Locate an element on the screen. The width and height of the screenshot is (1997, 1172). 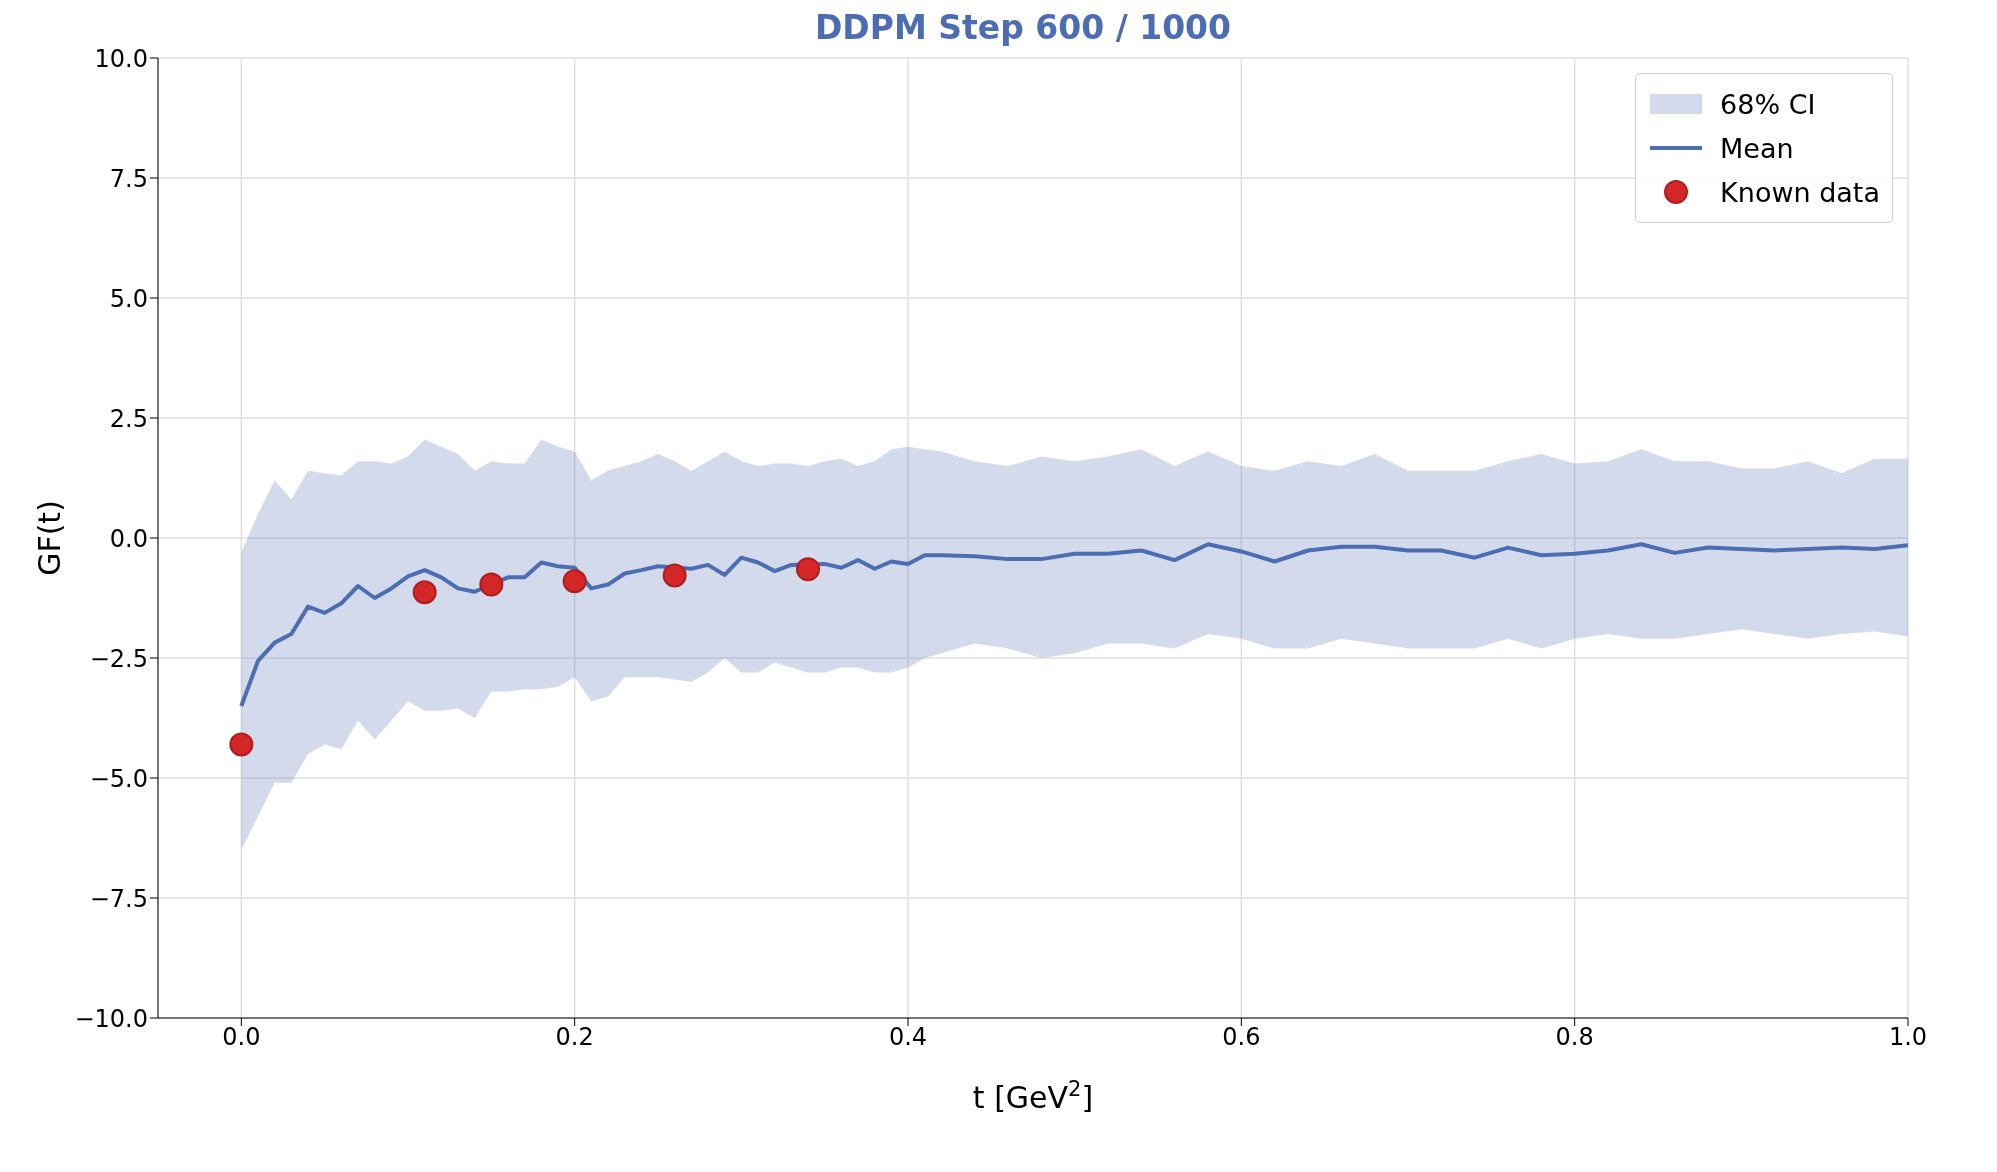
legend-label: Known data is located at coordinates (1800, 192).